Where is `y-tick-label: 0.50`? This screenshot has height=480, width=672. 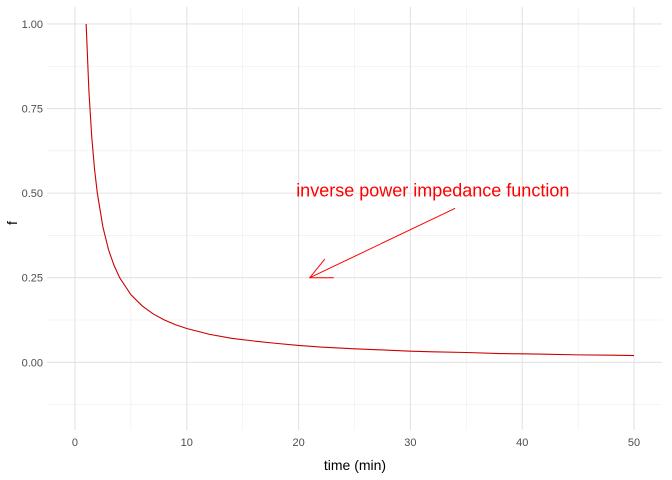
y-tick-label: 0.50 is located at coordinates (32, 194).